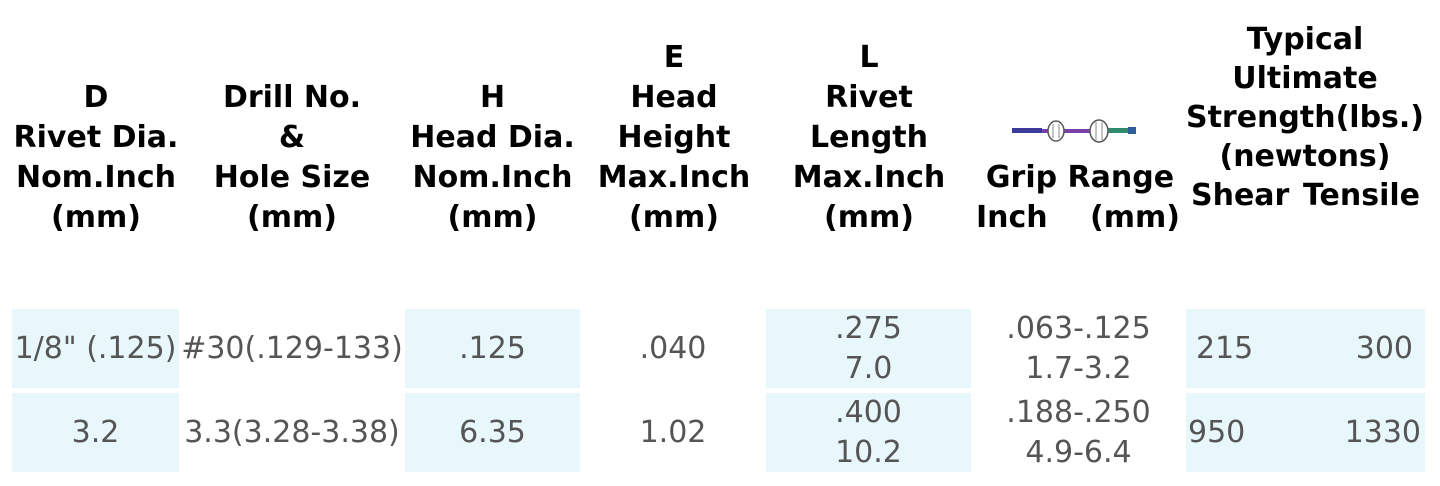 This screenshot has height=486, width=1440. I want to click on table-cell-drill: 3.3(3.28-3.38), so click(292, 432).